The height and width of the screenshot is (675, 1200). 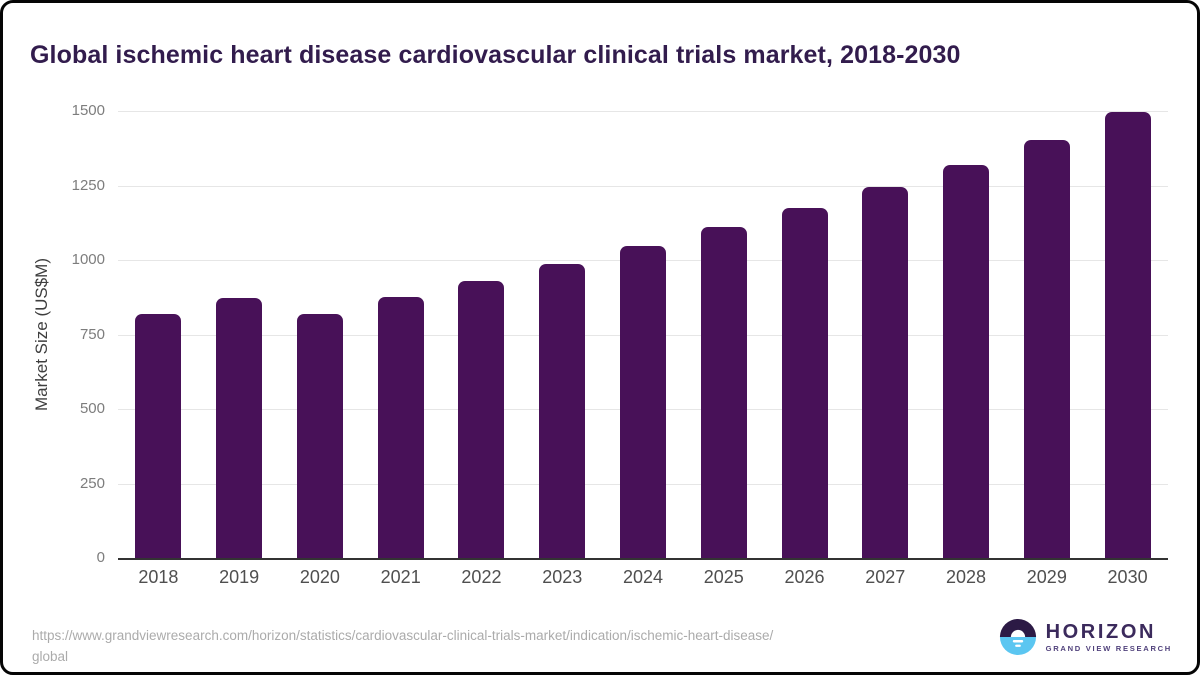 I want to click on bar-cell-2022, so click(x=481, y=334).